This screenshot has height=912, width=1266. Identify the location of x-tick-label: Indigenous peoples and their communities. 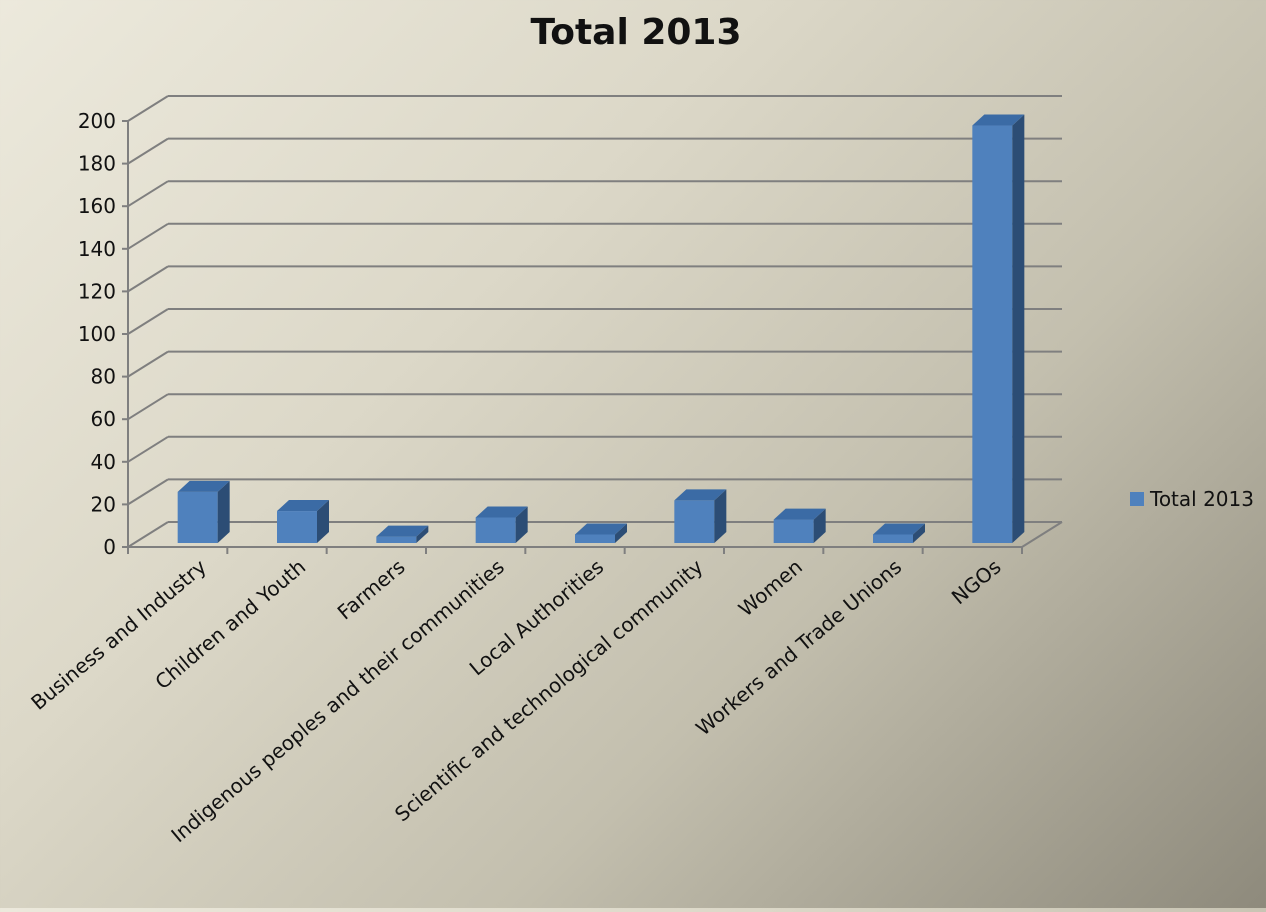
(337, 700).